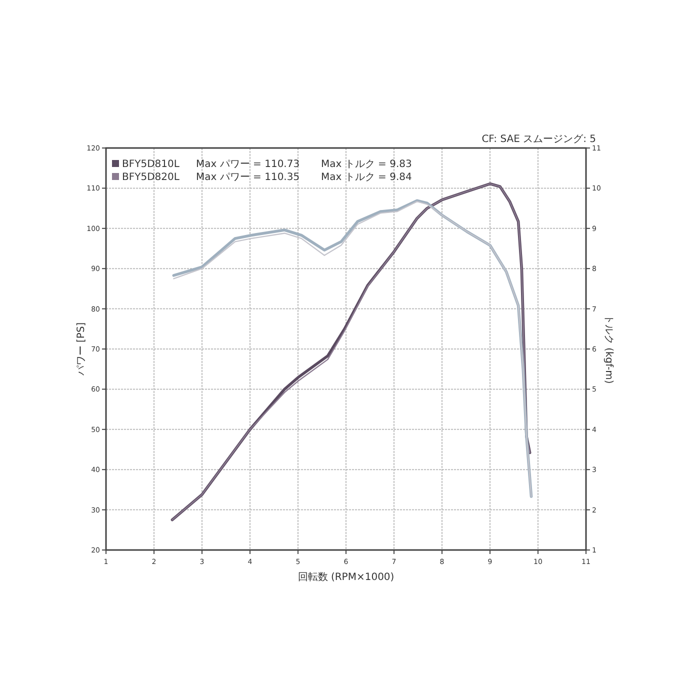  I want to click on text: CF: SAE スムージング: 5, so click(539, 139).